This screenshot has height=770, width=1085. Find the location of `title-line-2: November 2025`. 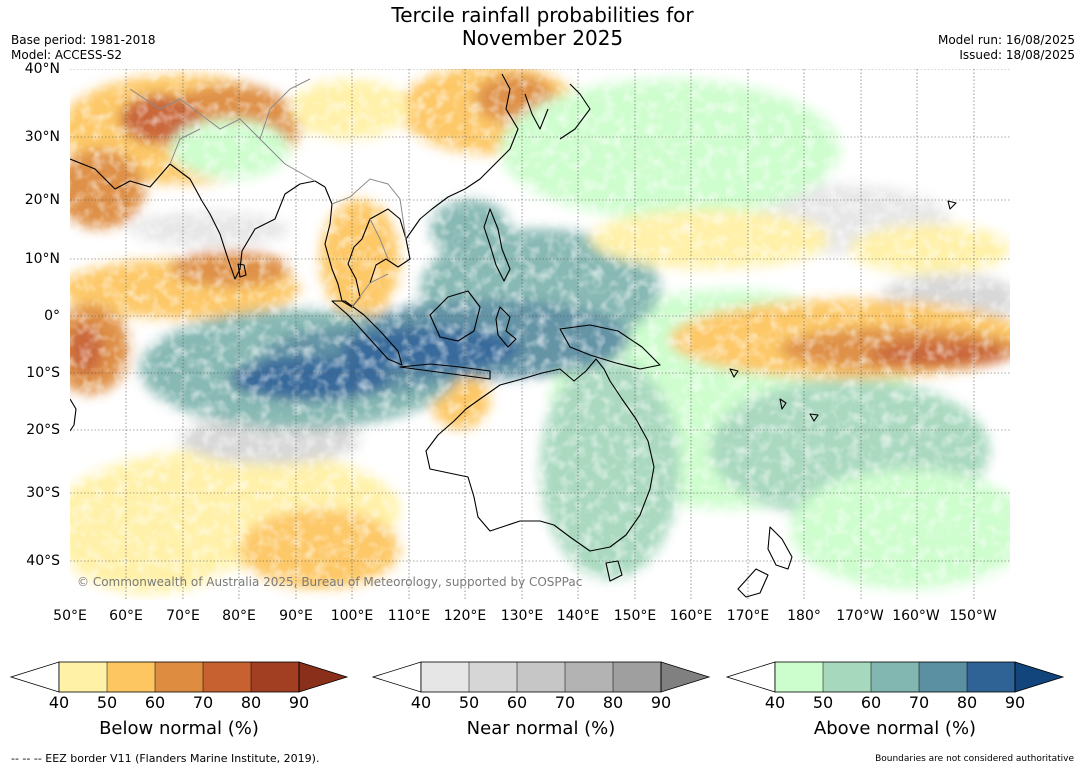

title-line-2: November 2025 is located at coordinates (542, 38).